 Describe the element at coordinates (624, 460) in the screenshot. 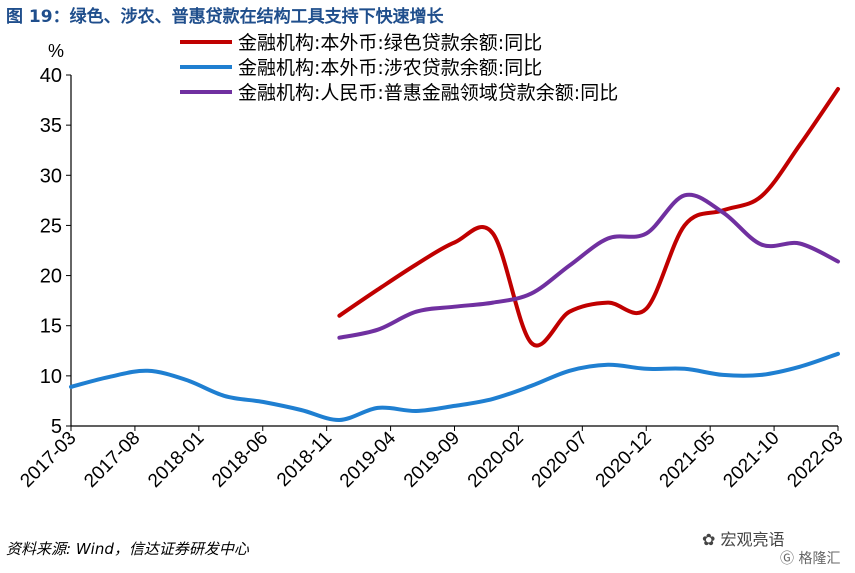

I see `x-tick-label: 2020-12` at that location.